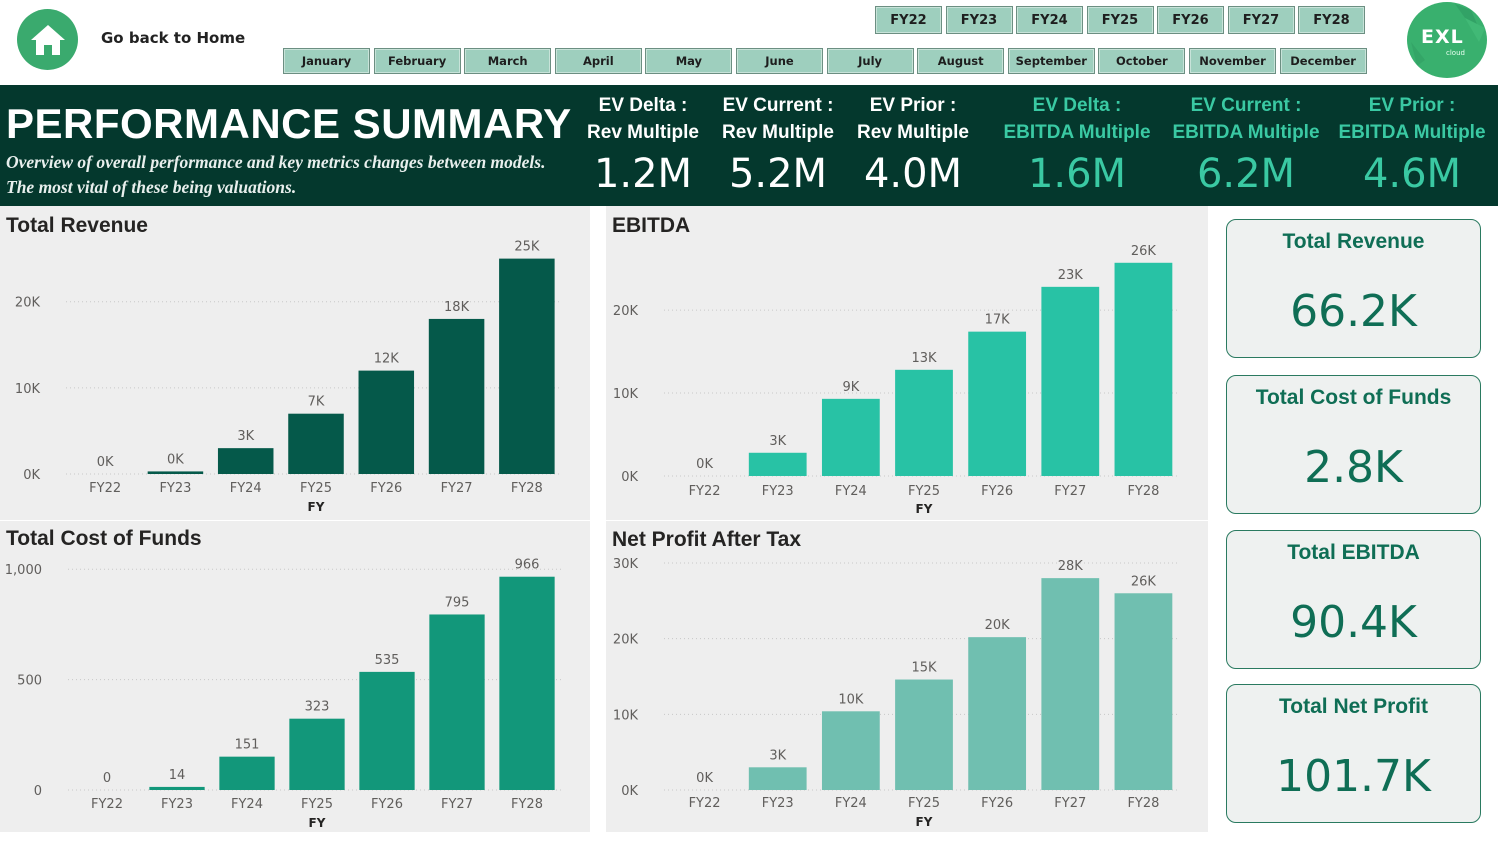 Image resolution: width=1498 pixels, height=842 pixels. I want to click on data-label: 23K, so click(1071, 275).